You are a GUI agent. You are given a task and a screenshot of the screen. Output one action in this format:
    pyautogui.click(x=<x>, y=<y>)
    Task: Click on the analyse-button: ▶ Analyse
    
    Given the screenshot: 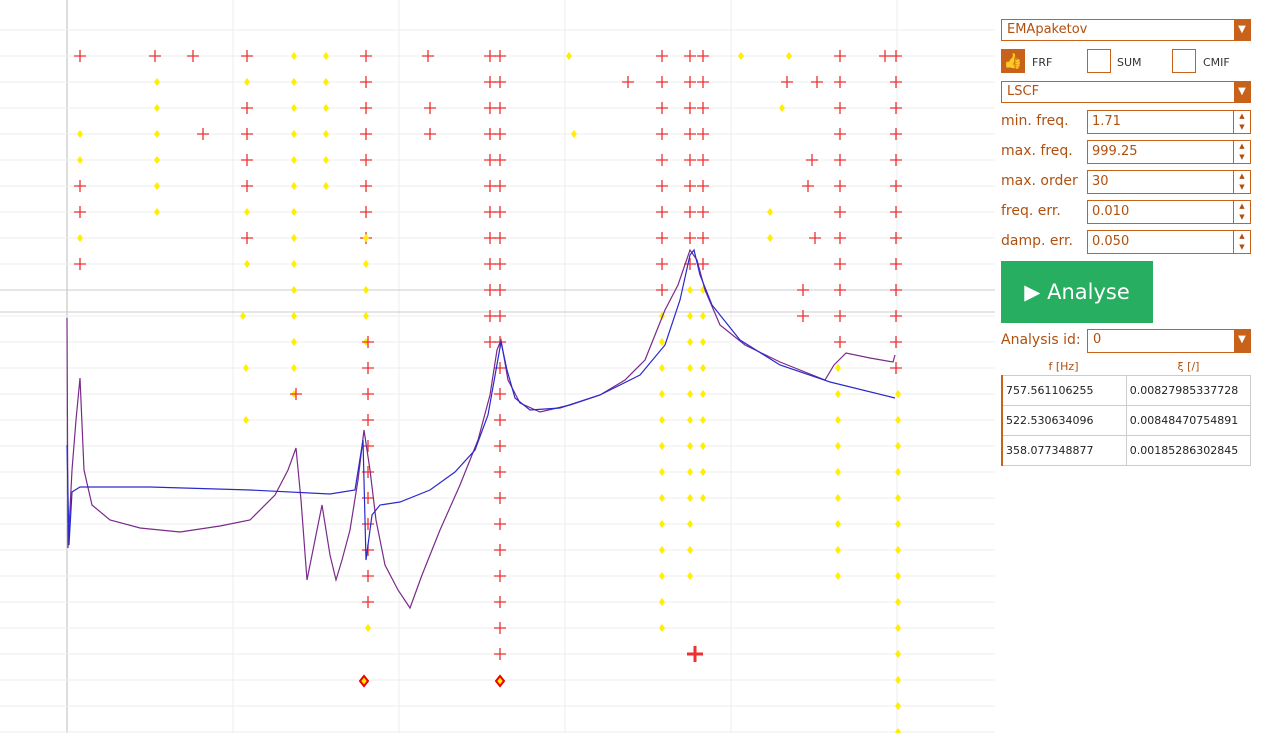 What is the action you would take?
    pyautogui.click(x=1077, y=292)
    